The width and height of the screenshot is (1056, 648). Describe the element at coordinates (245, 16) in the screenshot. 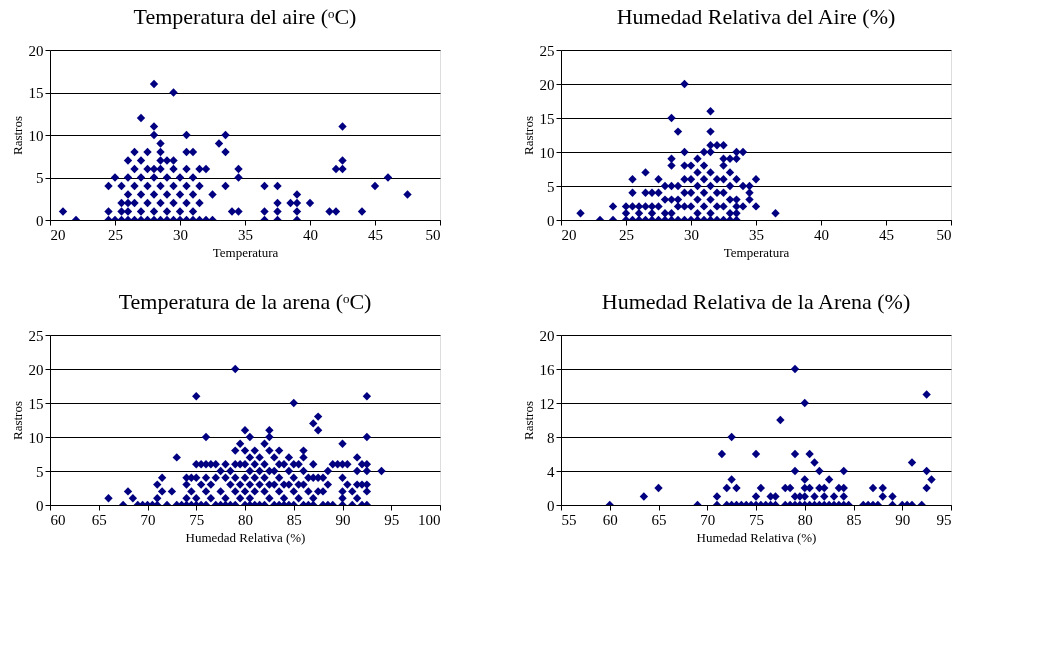

I see `chart-title: Temperatura del aire (ᵒC)` at that location.